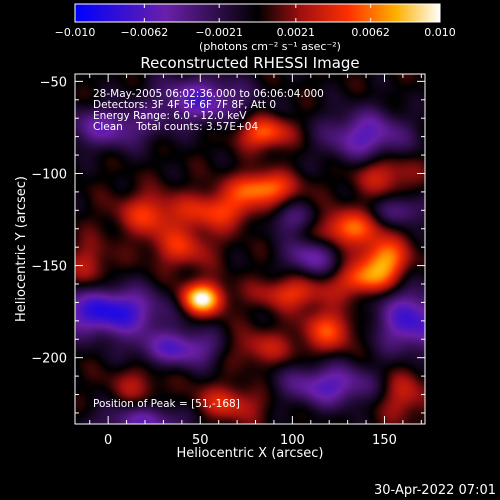 Image resolution: width=500 pixels, height=500 pixels. What do you see at coordinates (166, 404) in the screenshot?
I see `peak-position-label: Position of Peak = [51,-168]` at bounding box center [166, 404].